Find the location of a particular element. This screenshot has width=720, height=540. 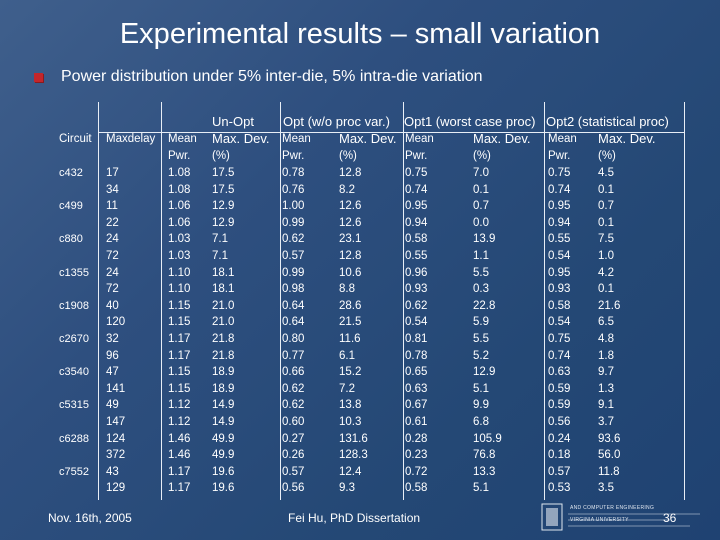

cell-mean-power: 1.08 is located at coordinates (179, 173).